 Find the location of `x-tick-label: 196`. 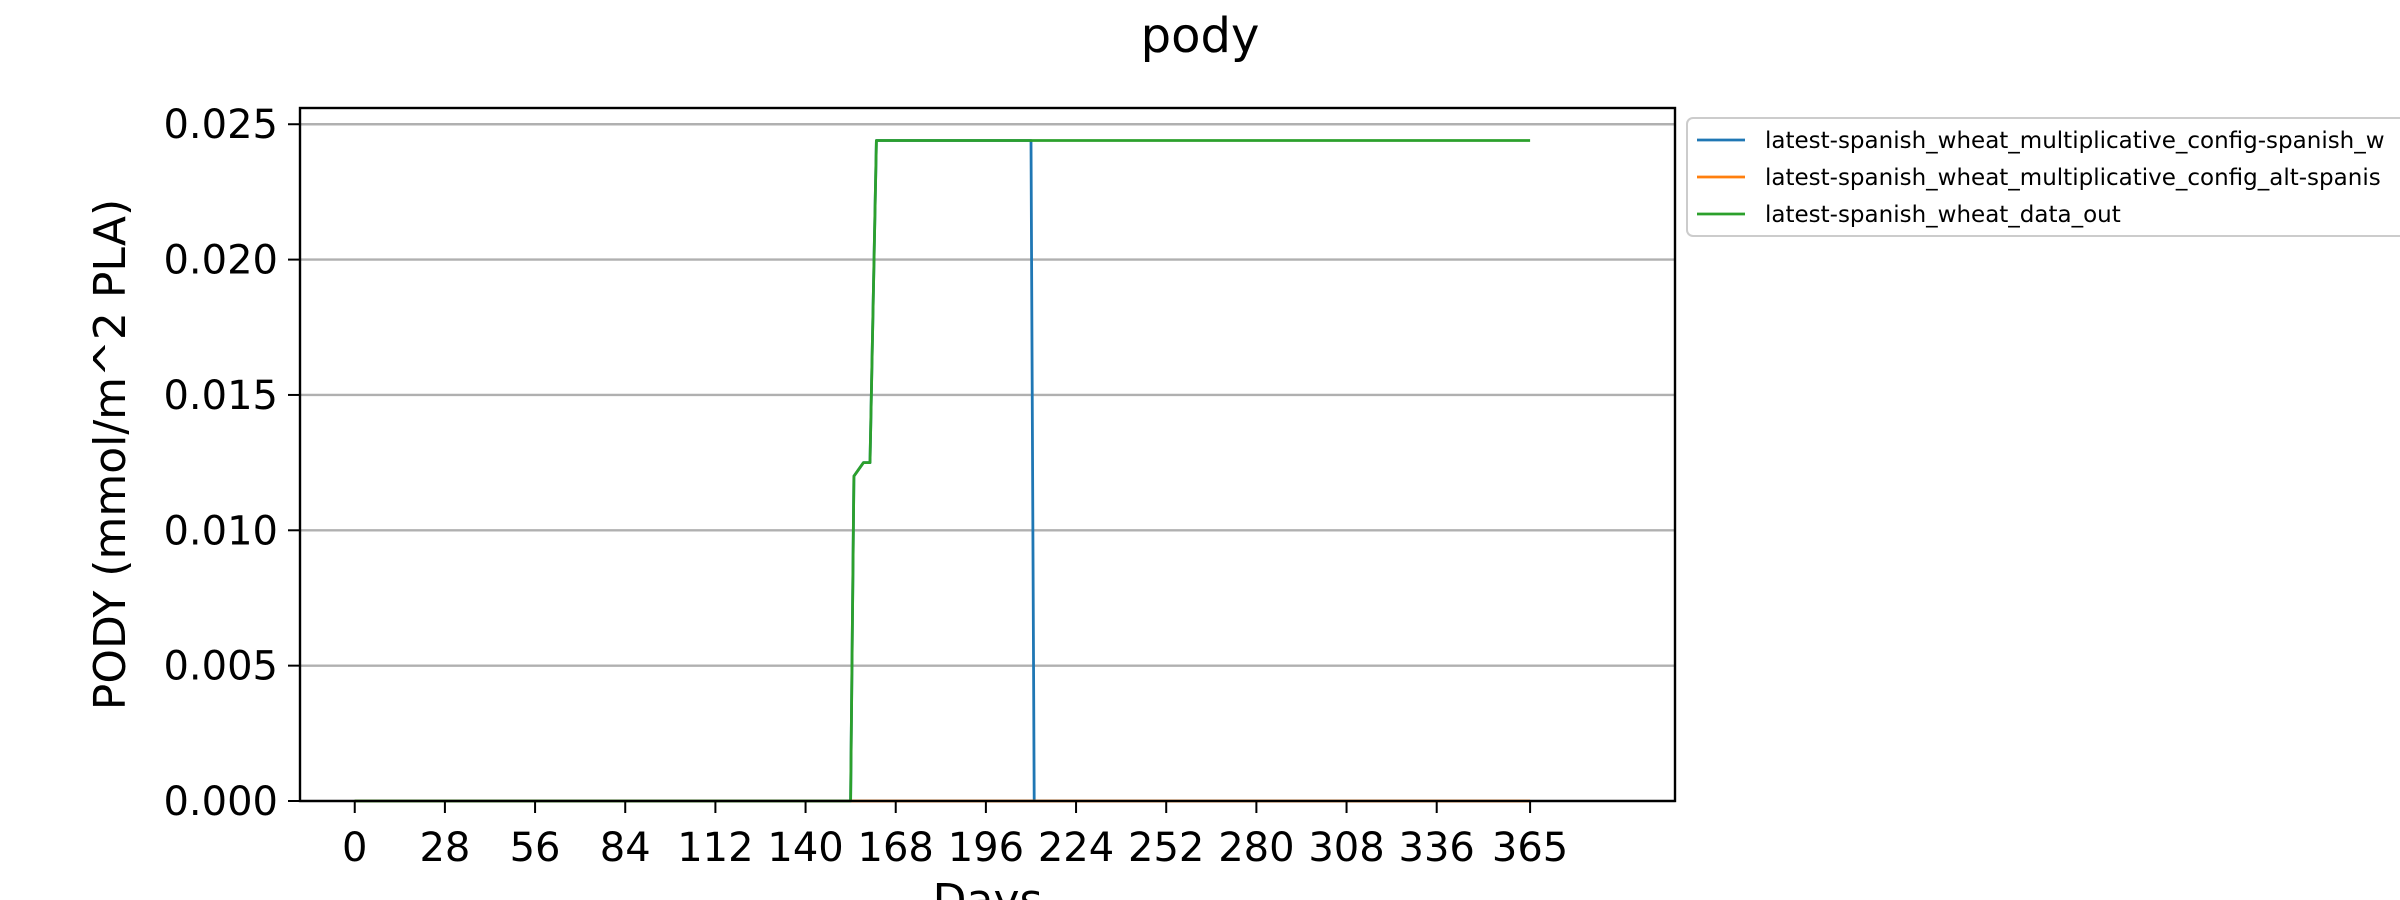

x-tick-label: 196 is located at coordinates (986, 848).